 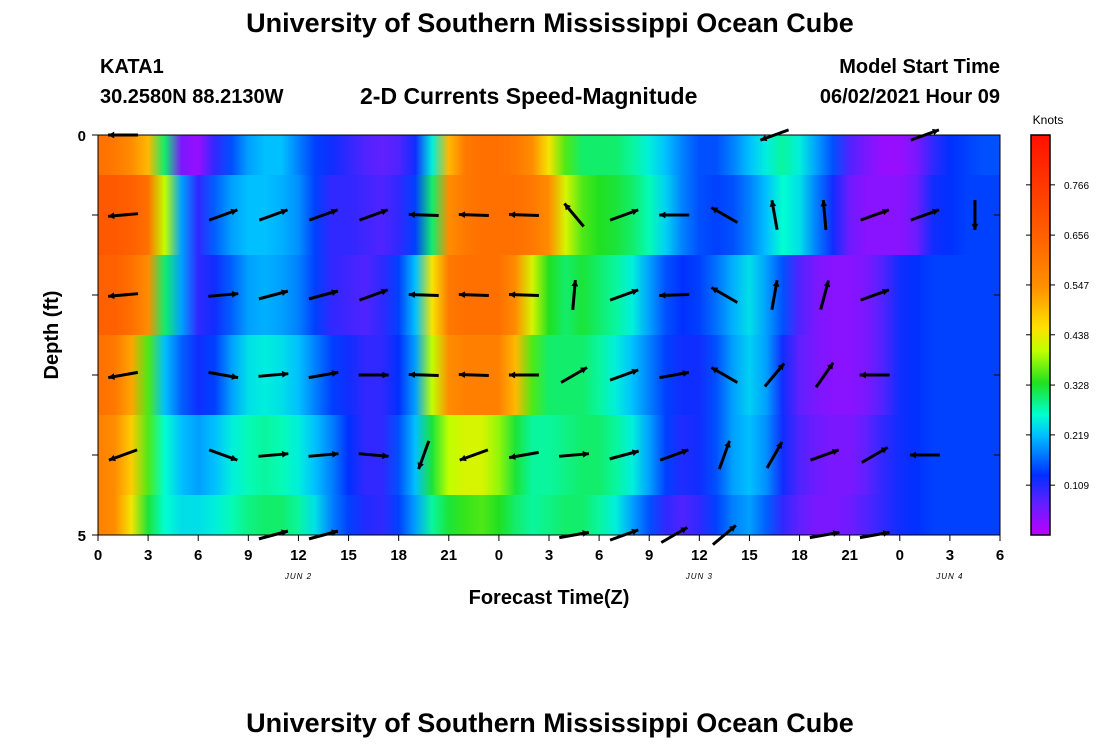 What do you see at coordinates (132, 67) in the screenshot?
I see `station-name: KATA1` at bounding box center [132, 67].